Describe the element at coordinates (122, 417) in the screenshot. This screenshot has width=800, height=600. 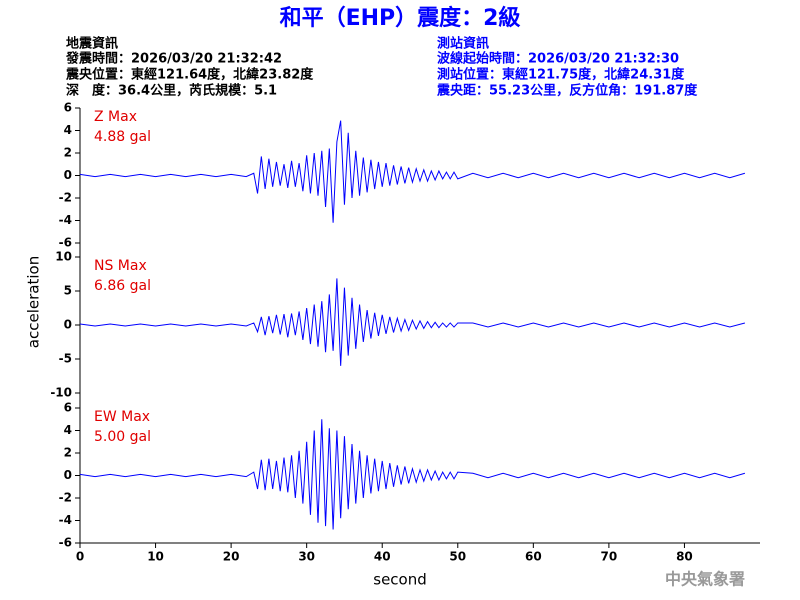
I see `panel-label: EW Max` at that location.